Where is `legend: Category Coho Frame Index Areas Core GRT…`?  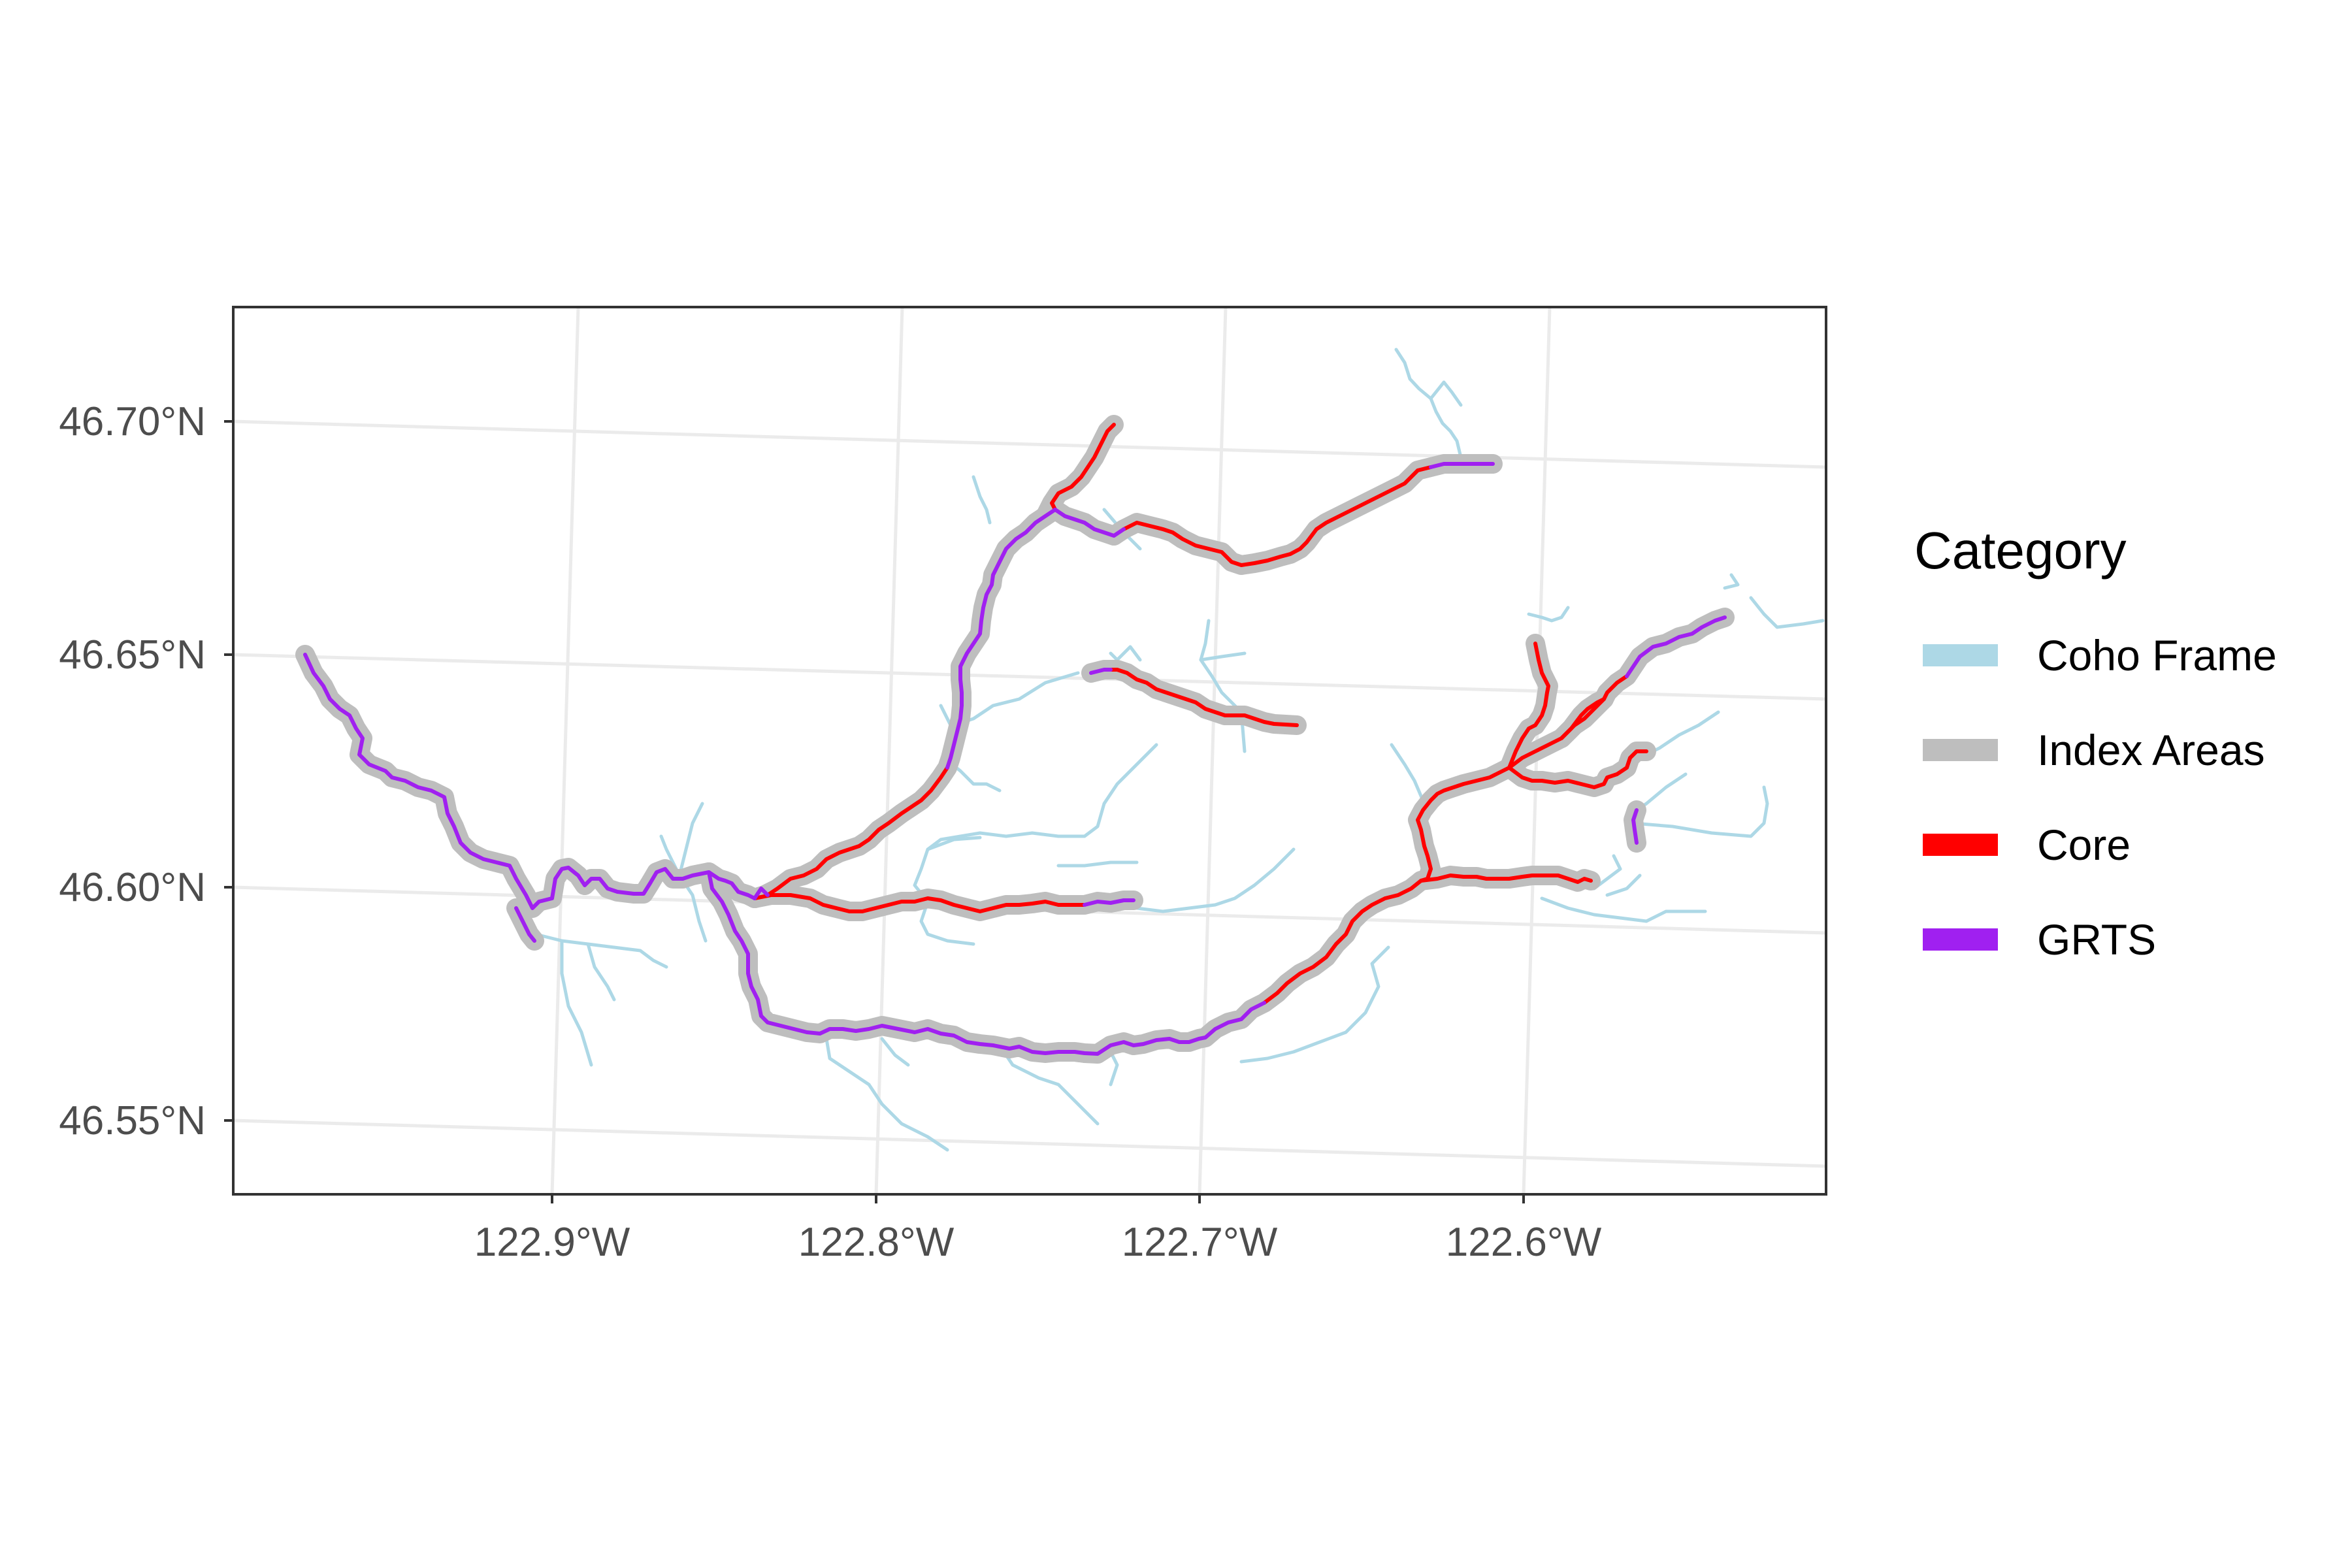
legend: Category Coho Frame Index Areas Core GRT… is located at coordinates (2095, 742).